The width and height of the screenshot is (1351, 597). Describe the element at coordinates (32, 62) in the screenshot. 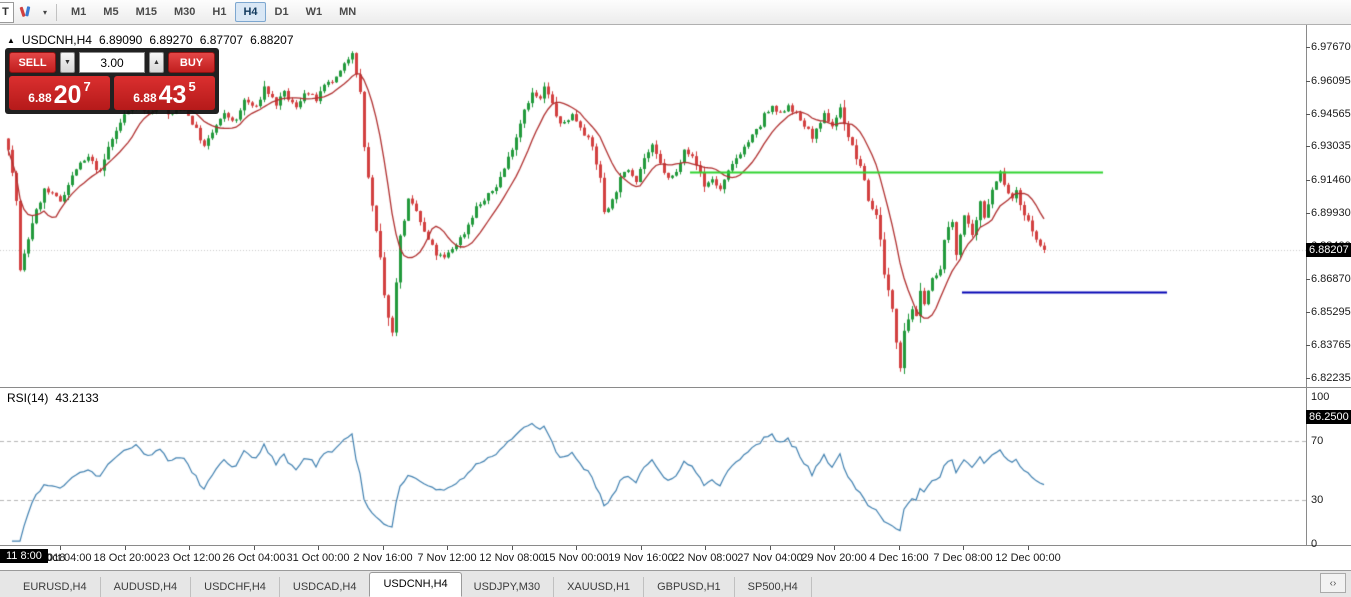

I see `sell-button: SELL` at that location.